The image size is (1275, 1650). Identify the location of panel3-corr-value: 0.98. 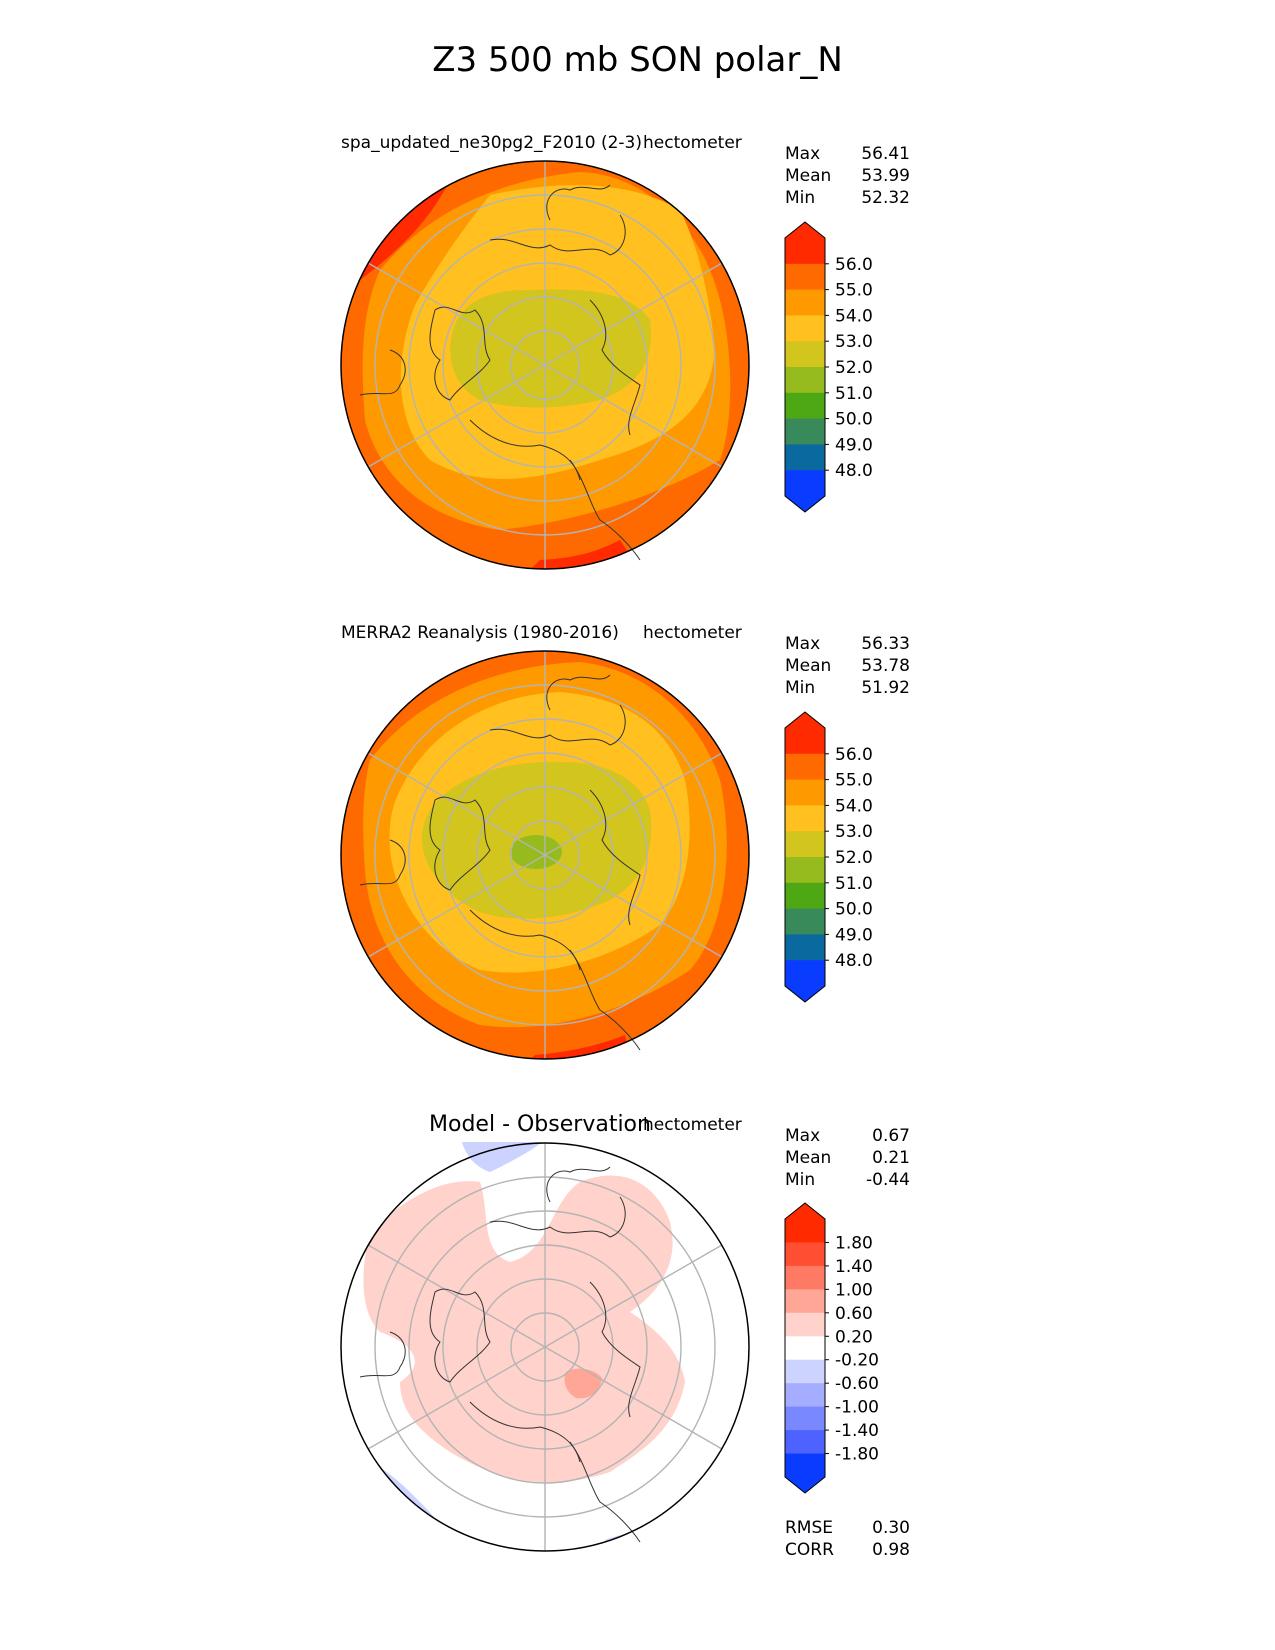
(891, 1550).